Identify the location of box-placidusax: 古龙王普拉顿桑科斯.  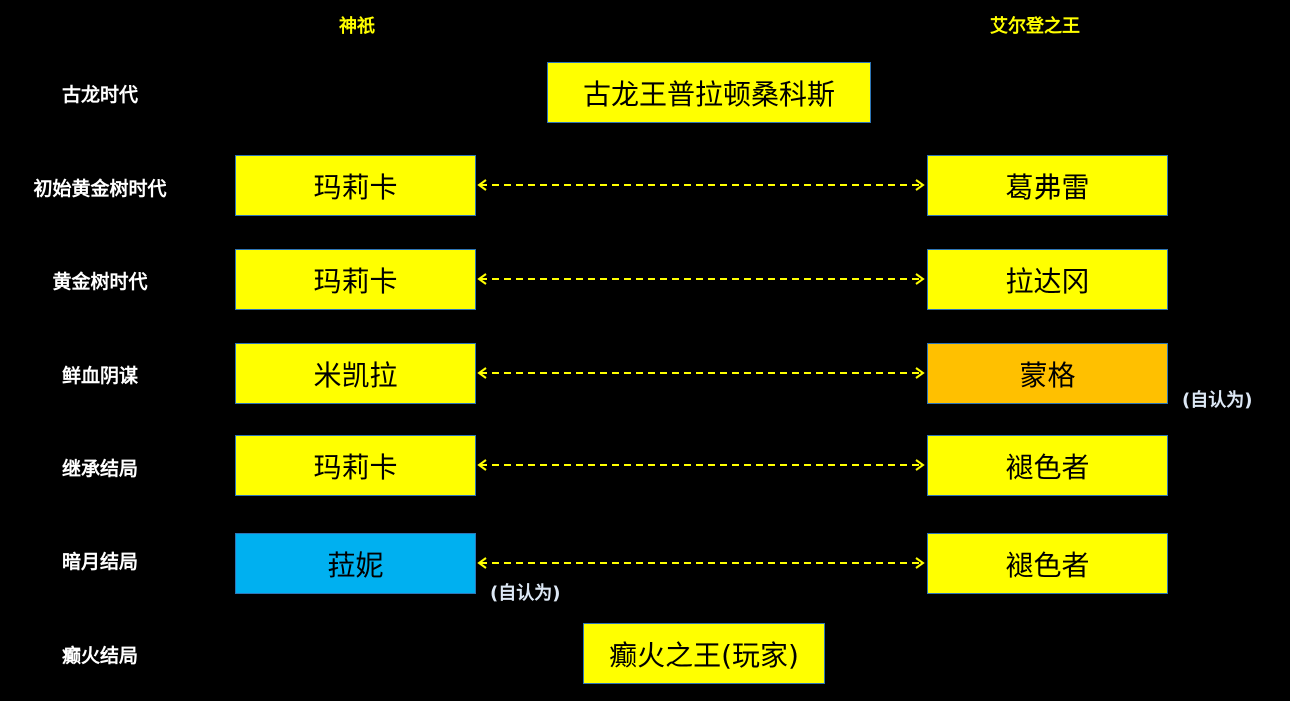
(709, 92).